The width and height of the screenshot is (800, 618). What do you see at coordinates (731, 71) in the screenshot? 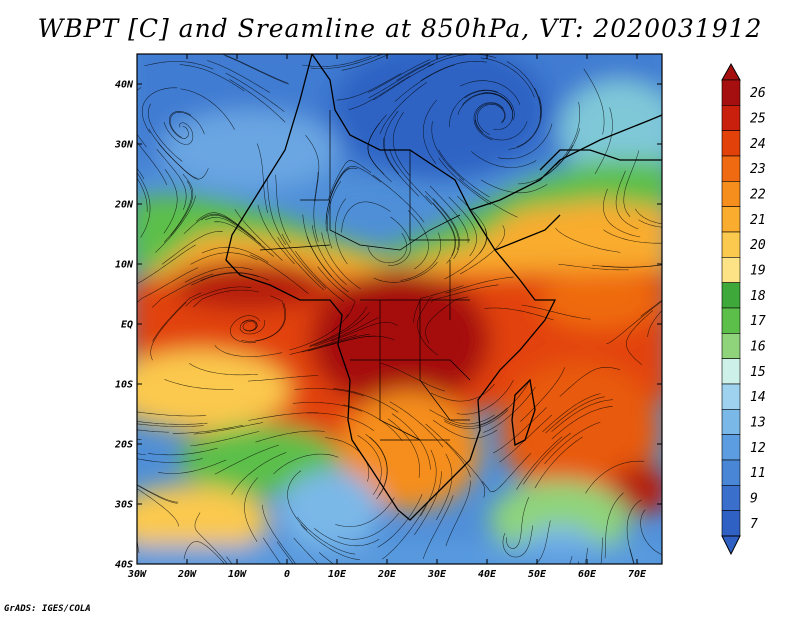
I see `colorbar-top-cap` at bounding box center [731, 71].